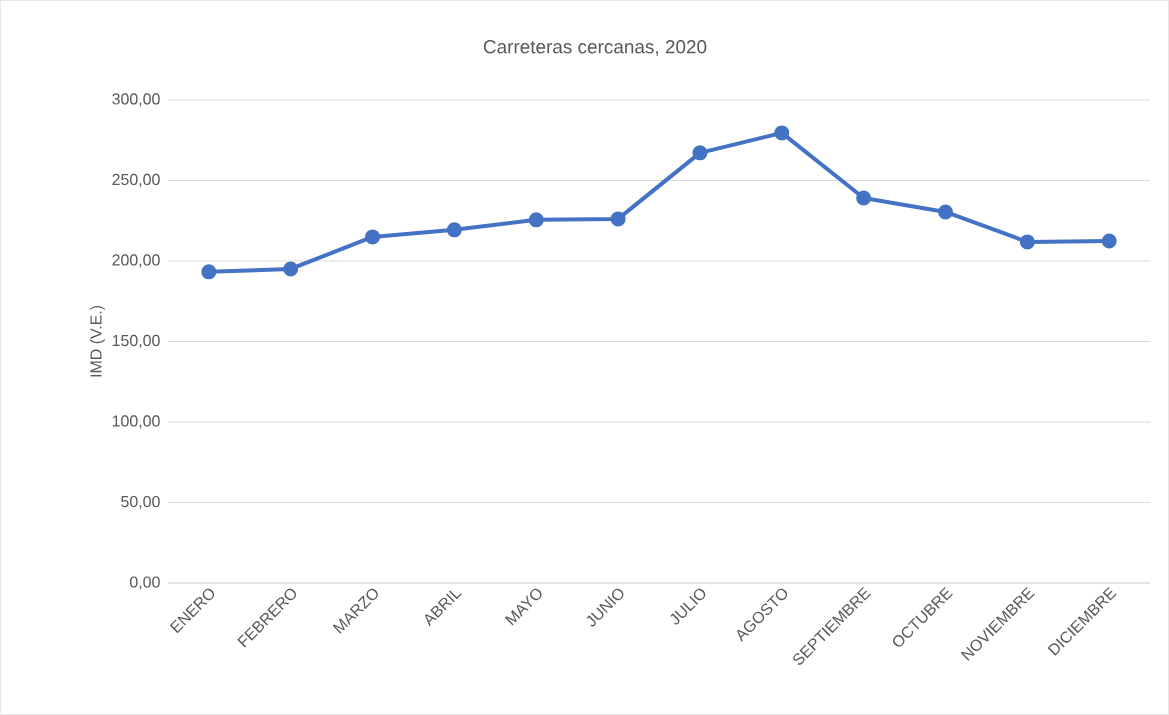 This screenshot has width=1169, height=715. I want to click on y-tick-label: 0,00, so click(144, 583).